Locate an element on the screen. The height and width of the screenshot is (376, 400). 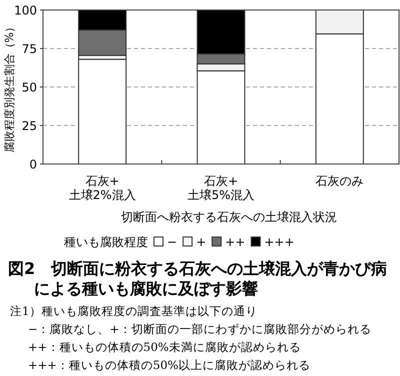
legend-label: +++ is located at coordinates (279, 242).